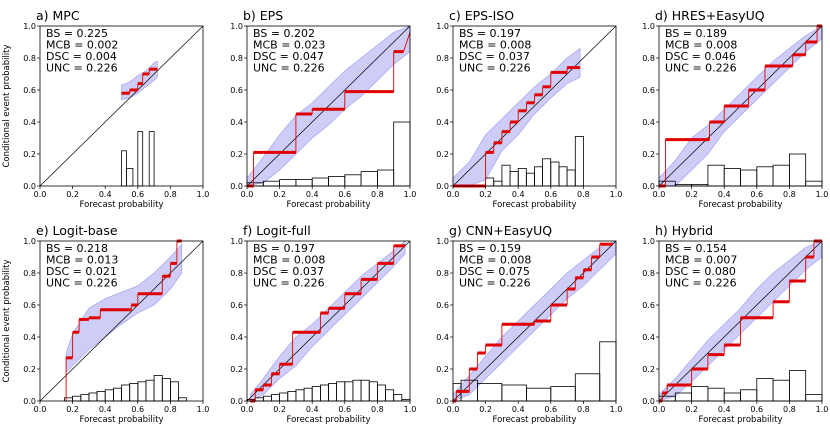  What do you see at coordinates (490, 248) in the screenshot?
I see `stat-line: BS = 0.159` at bounding box center [490, 248].